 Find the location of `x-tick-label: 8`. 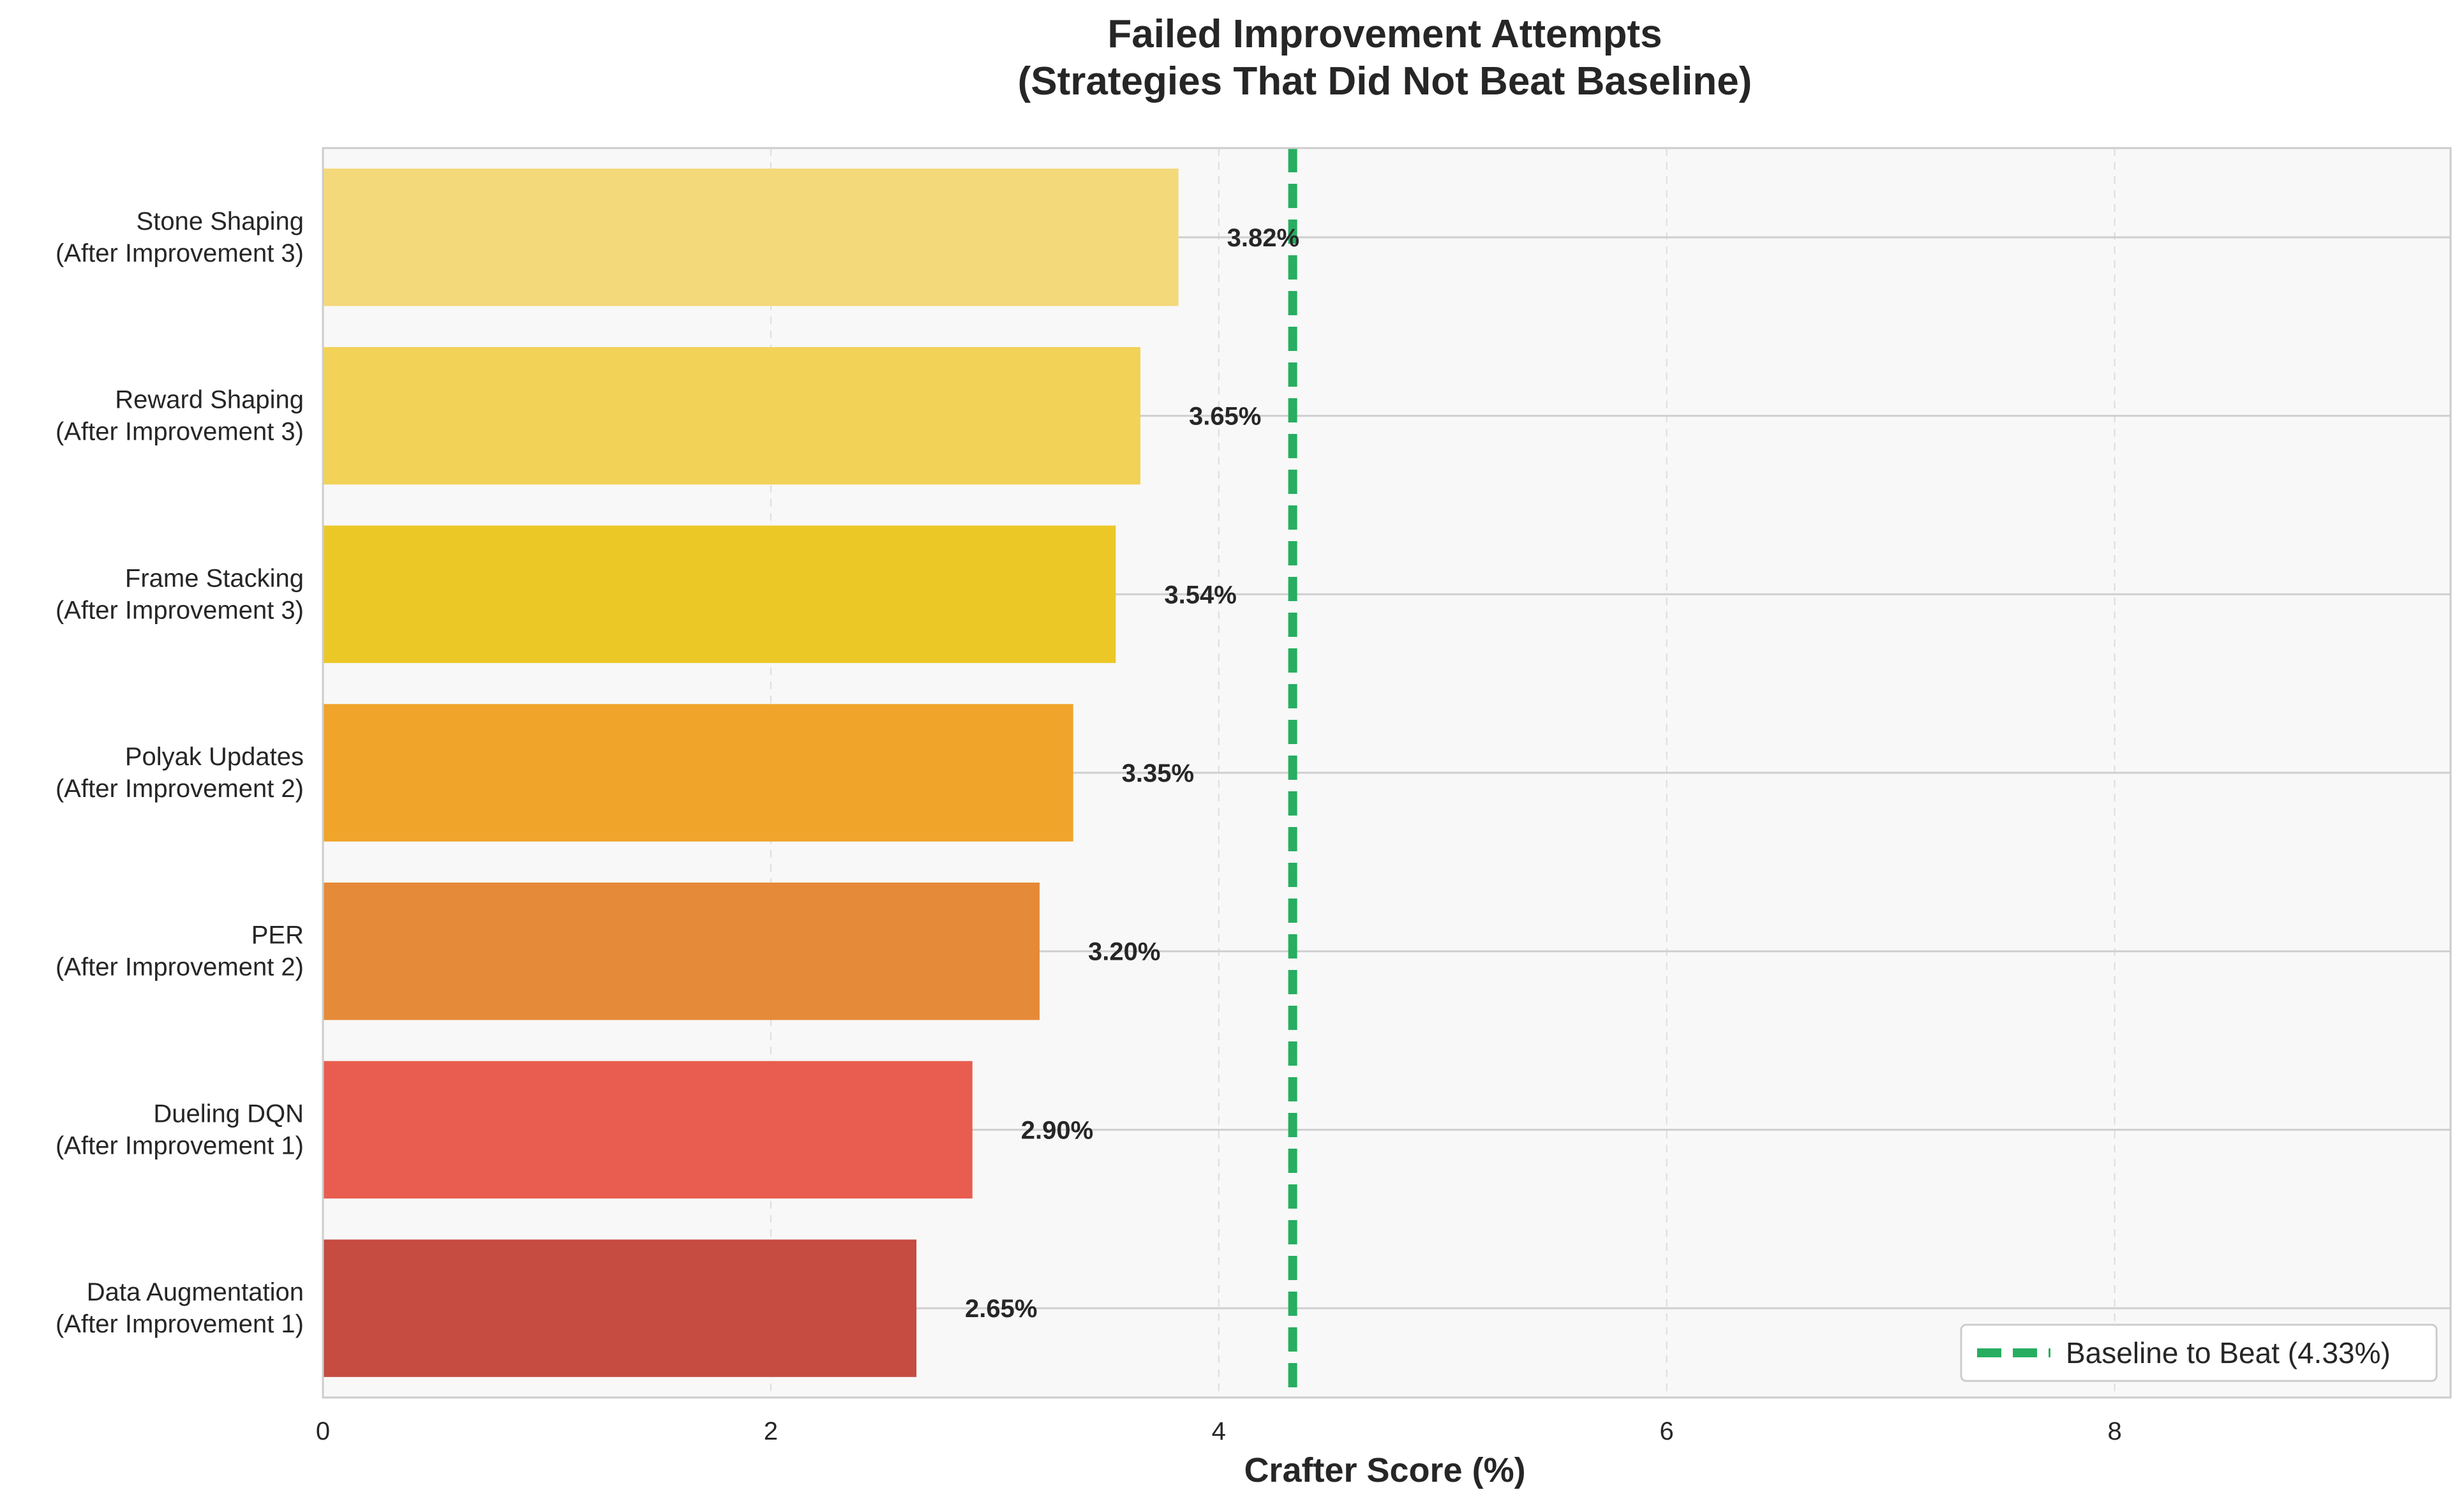

x-tick-label: 8 is located at coordinates (2114, 1431).